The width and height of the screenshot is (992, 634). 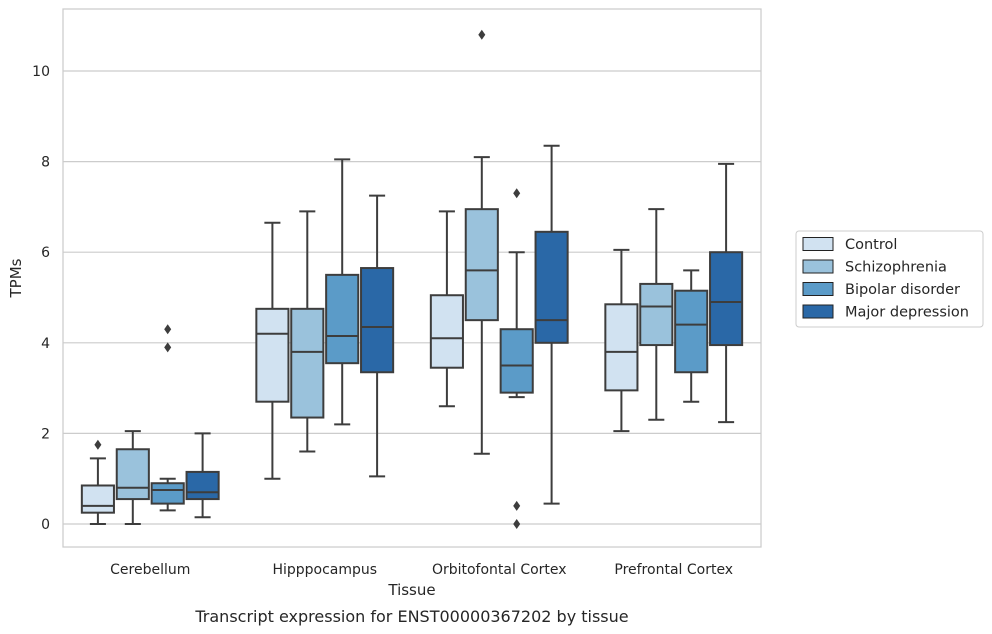 I want to click on legend-label: Schizophrenia, so click(x=896, y=268).